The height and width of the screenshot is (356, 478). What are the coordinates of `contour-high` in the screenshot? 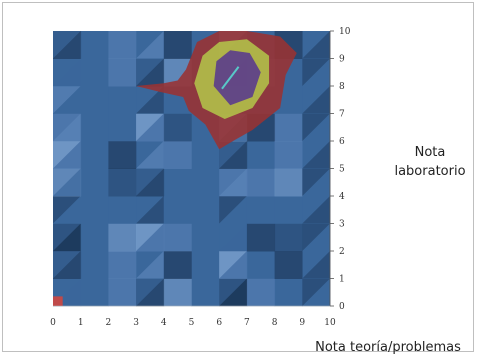 It's located at (237, 78).